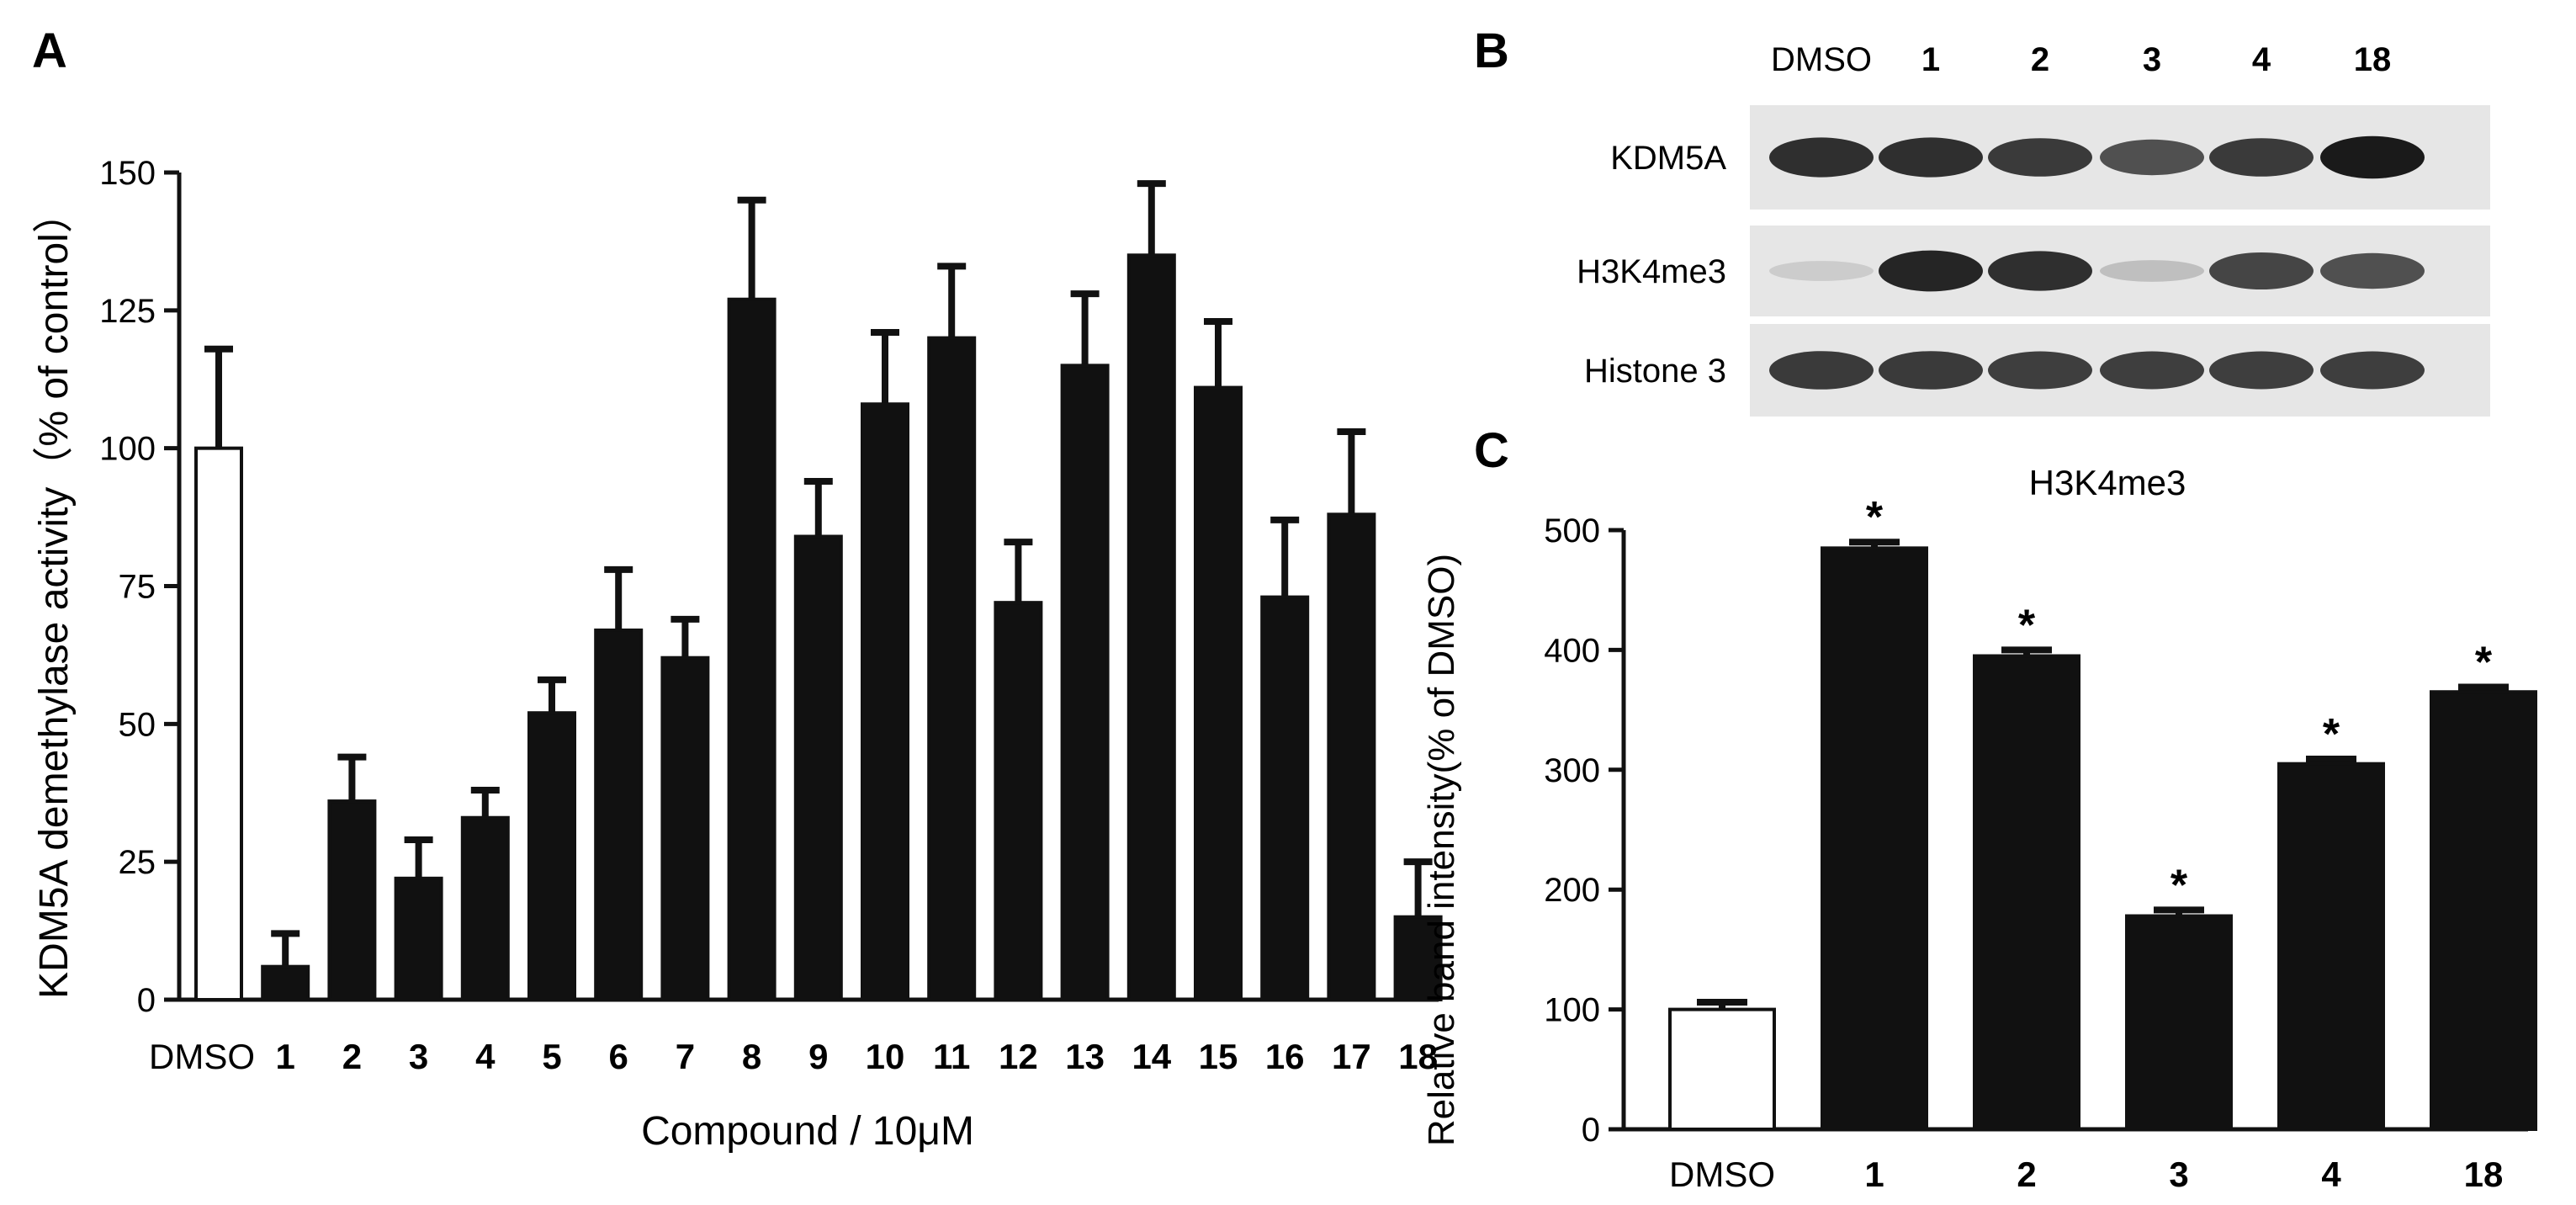 The height and width of the screenshot is (1205, 2576). What do you see at coordinates (1085, 1056) in the screenshot?
I see `panelA-category-label: 13` at bounding box center [1085, 1056].